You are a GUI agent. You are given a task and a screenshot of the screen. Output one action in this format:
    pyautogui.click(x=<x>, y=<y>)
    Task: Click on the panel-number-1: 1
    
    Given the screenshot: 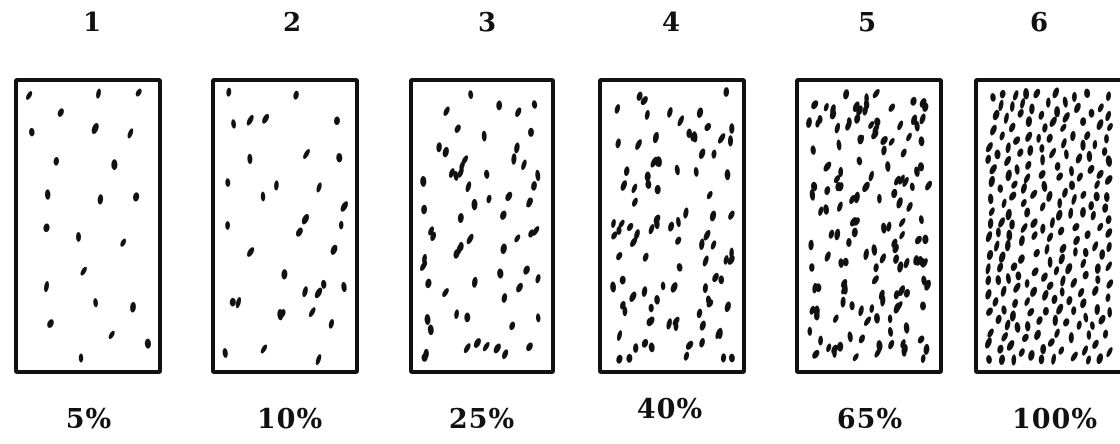 What is the action you would take?
    pyautogui.click(x=92, y=23)
    